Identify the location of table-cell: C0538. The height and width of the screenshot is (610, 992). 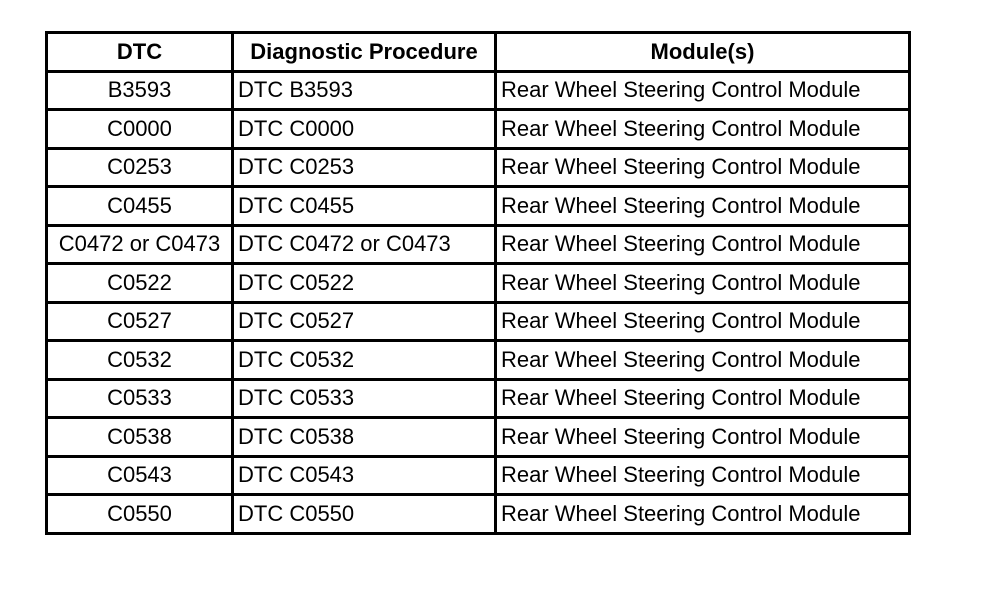
(139, 437).